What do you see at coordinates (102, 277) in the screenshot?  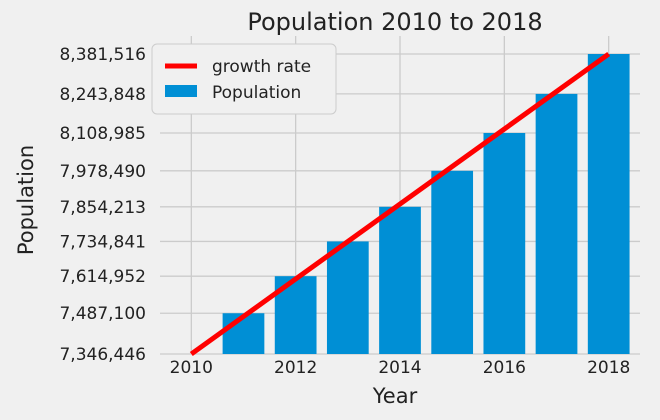 I see `y-tick-label: 7,614,952` at bounding box center [102, 277].